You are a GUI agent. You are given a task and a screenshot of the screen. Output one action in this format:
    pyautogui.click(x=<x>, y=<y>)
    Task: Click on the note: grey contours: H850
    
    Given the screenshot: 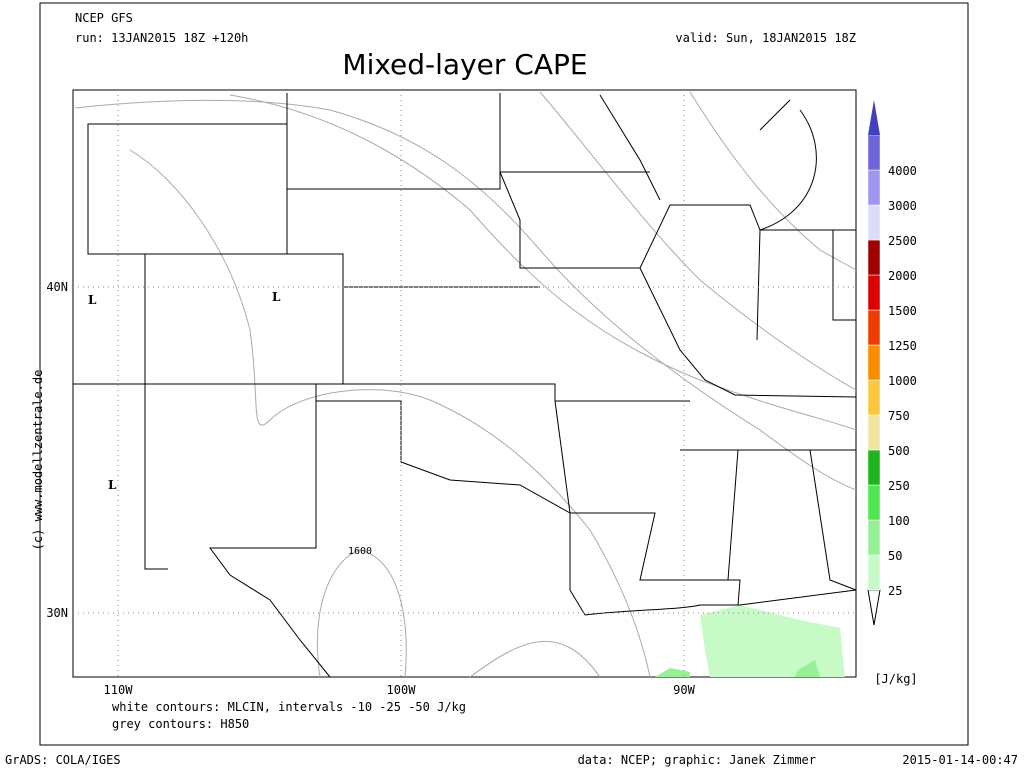 What is the action you would take?
    pyautogui.click(x=180, y=724)
    